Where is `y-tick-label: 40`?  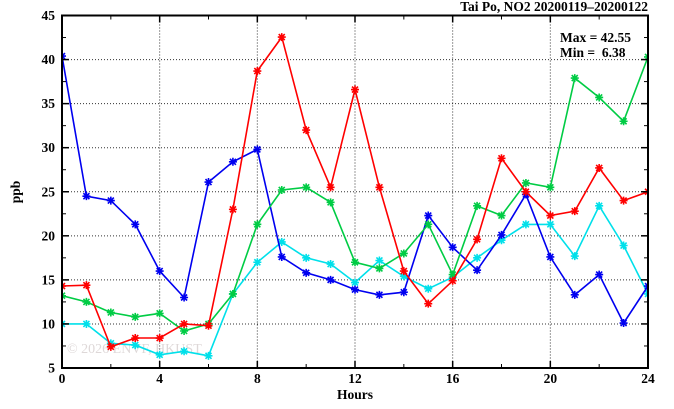
y-tick-label: 40 is located at coordinates (49, 59).